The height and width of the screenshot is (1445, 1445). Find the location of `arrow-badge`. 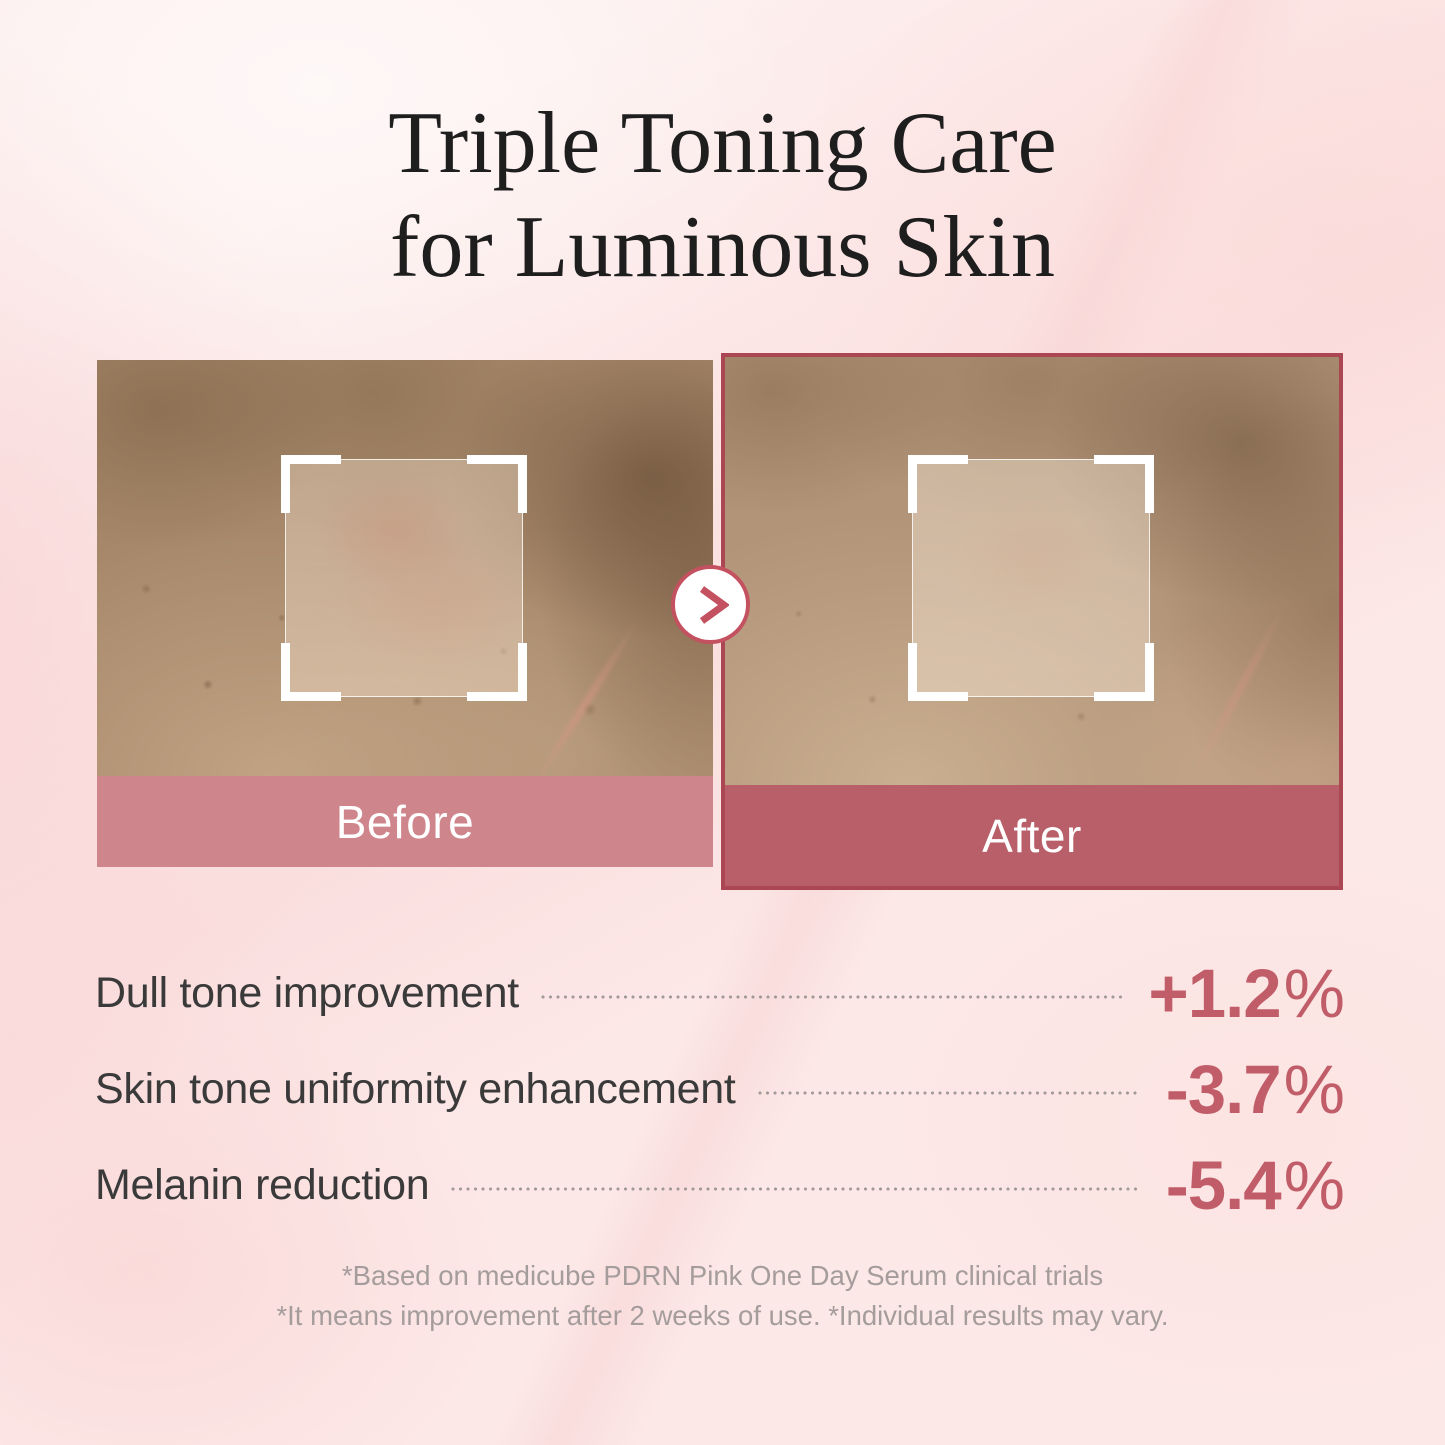

arrow-badge is located at coordinates (710, 604).